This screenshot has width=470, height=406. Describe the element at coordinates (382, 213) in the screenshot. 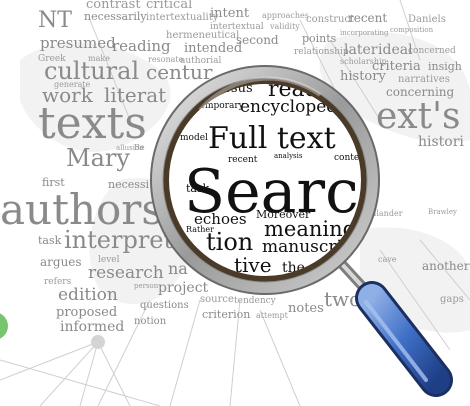

I see `cloud-word: Hollander` at that location.